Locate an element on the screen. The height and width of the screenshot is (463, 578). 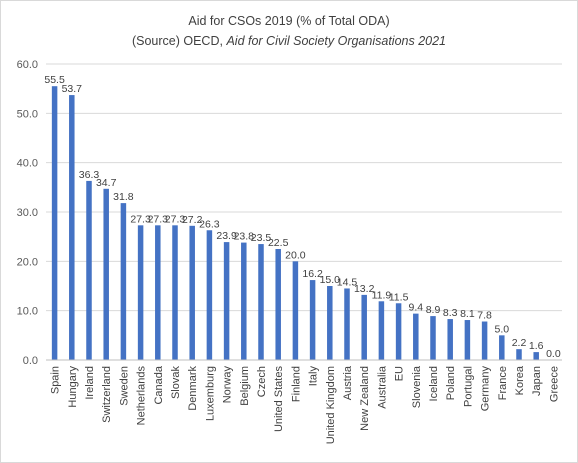
bar-portugal is located at coordinates (467, 340).